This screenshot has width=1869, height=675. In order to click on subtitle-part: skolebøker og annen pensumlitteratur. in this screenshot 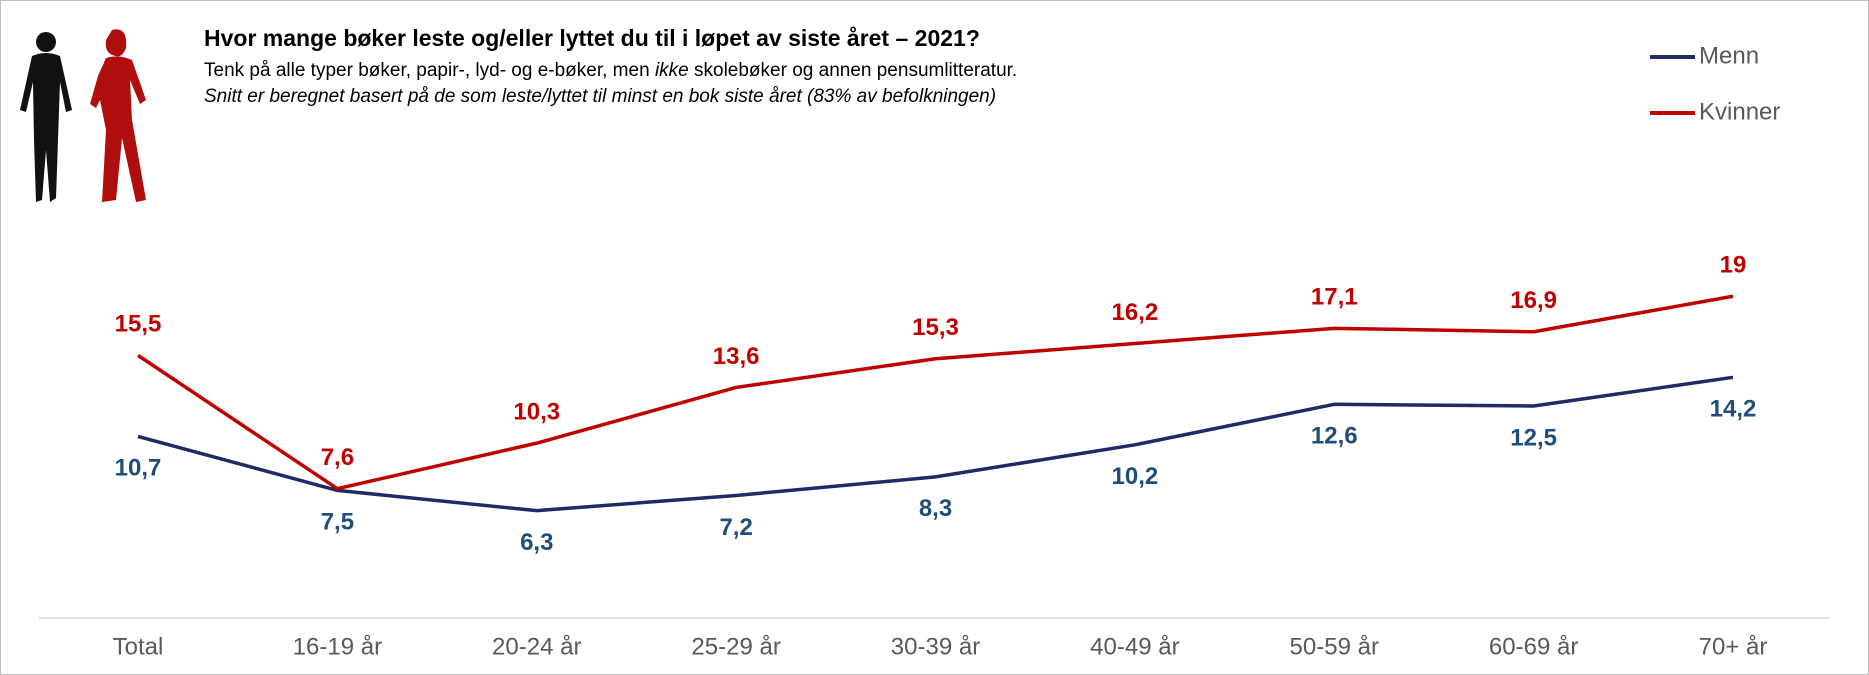, I will do `click(853, 70)`.